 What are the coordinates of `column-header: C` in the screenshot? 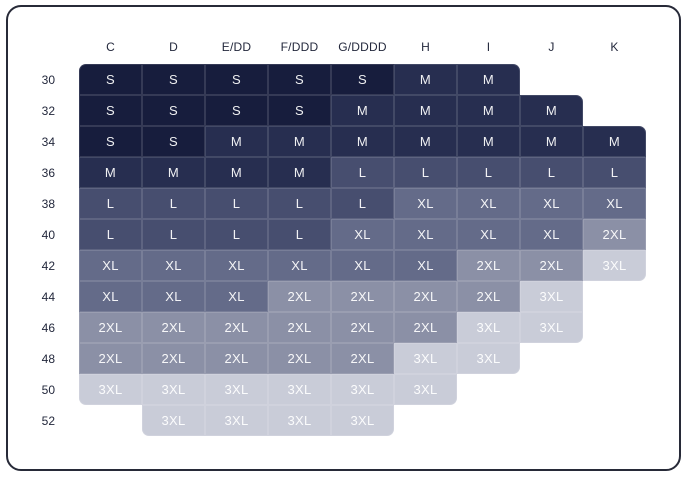 It's located at (110, 47).